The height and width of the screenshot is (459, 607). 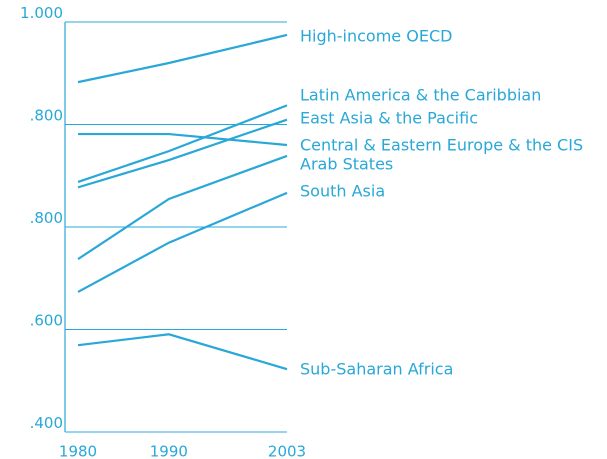 I want to click on y-tick-label: 1.000, so click(x=41, y=13).